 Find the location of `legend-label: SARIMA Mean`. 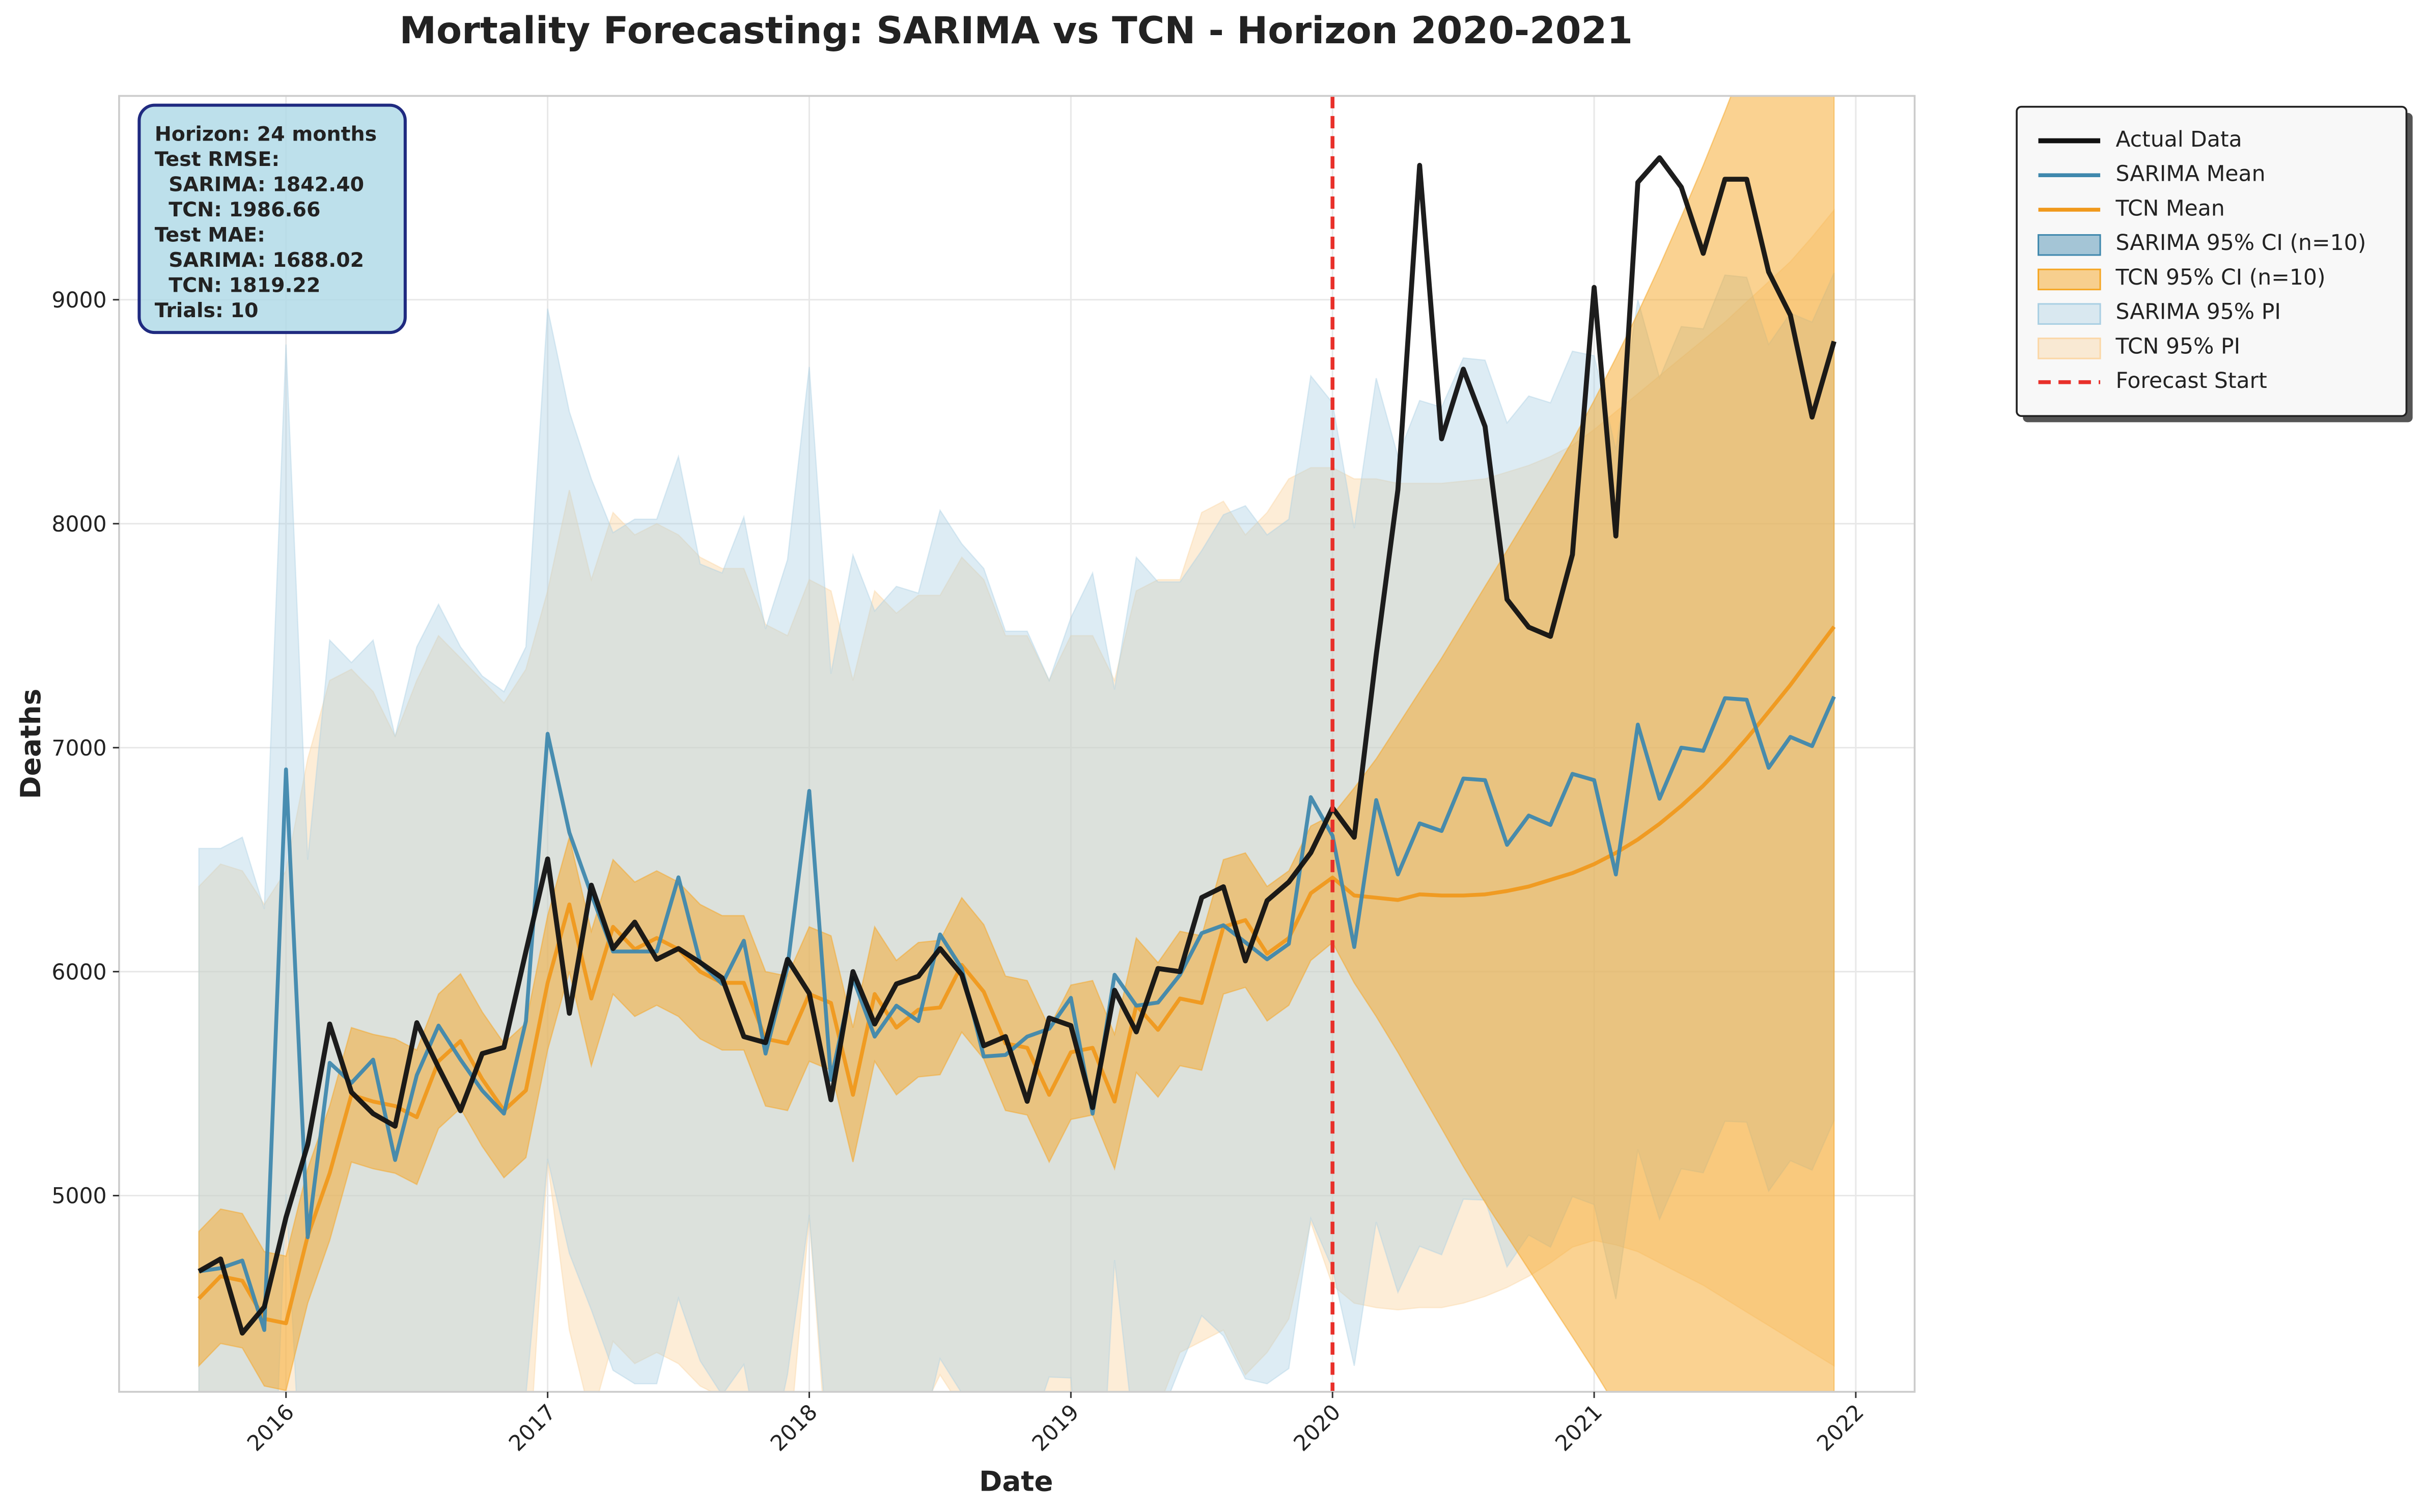

legend-label: SARIMA Mean is located at coordinates (2190, 174).